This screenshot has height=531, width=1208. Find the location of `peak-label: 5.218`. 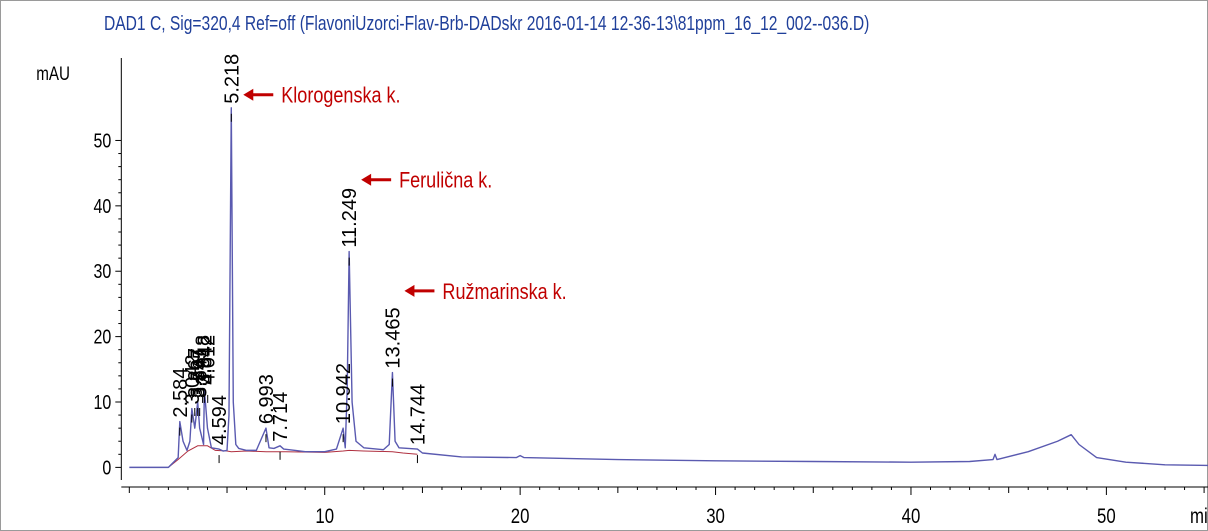

peak-label: 5.218 is located at coordinates (232, 79).